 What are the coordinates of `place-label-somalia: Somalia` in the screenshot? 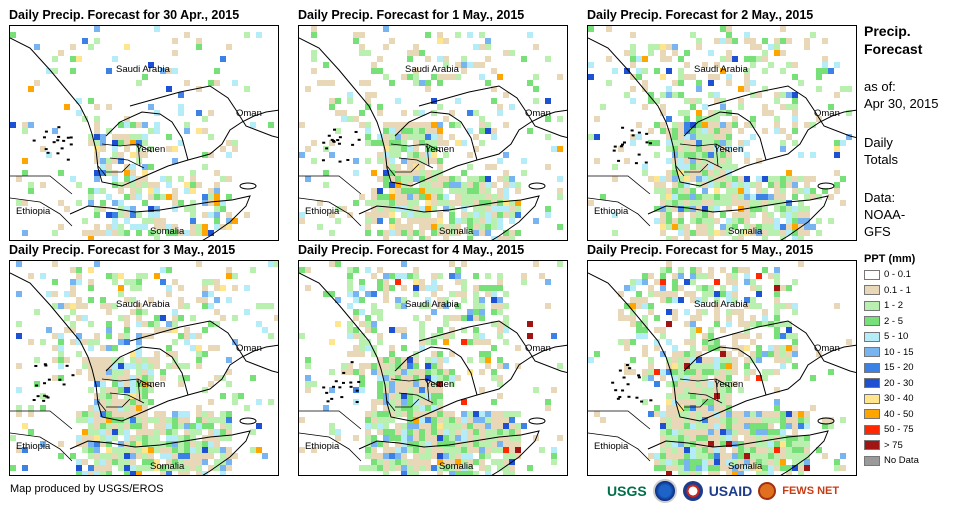 It's located at (167, 231).